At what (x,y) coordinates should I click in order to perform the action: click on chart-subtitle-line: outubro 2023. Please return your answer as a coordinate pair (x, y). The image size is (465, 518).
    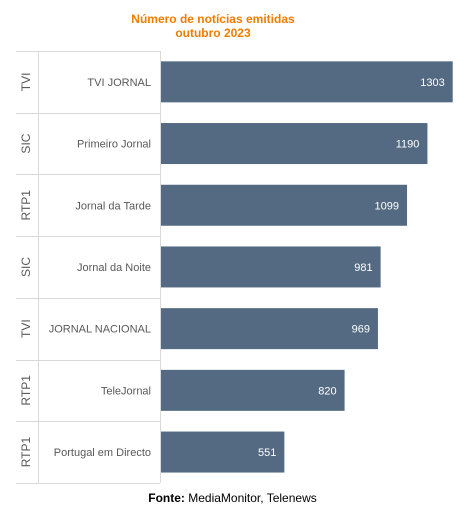
    Looking at the image, I should click on (213, 33).